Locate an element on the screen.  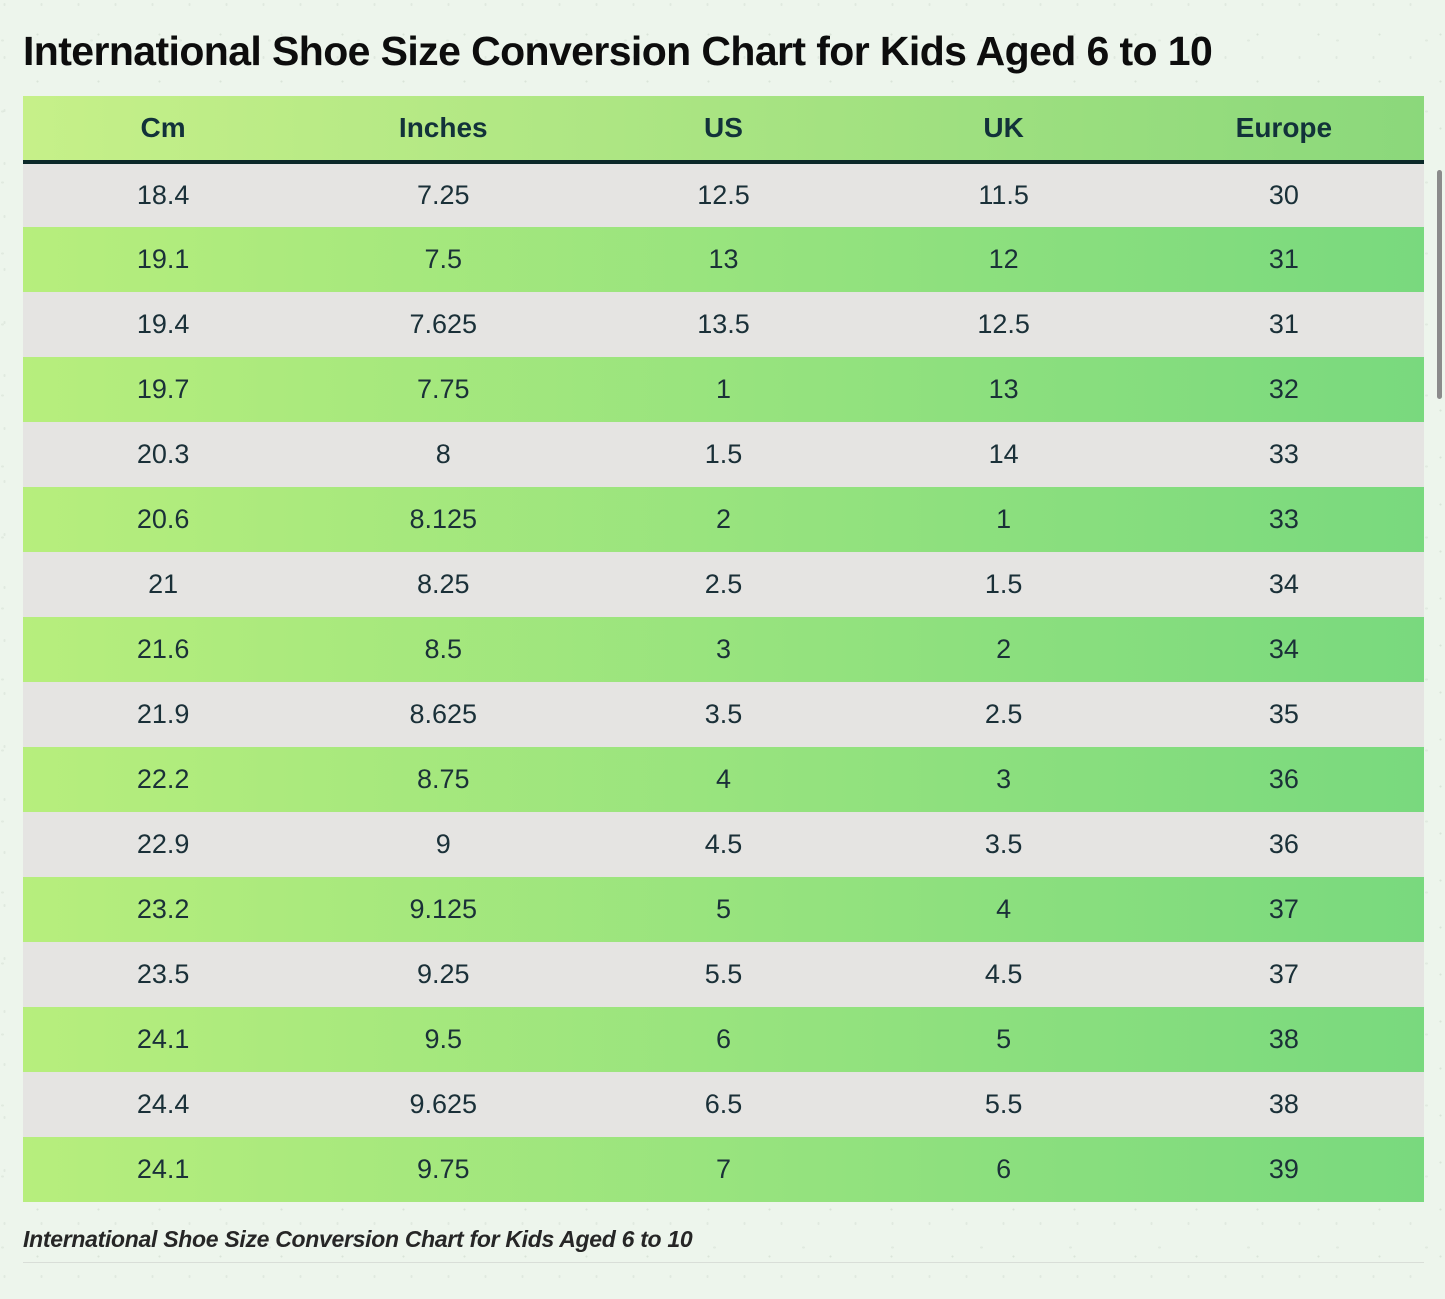
table-cell: 37 is located at coordinates (1283, 909).